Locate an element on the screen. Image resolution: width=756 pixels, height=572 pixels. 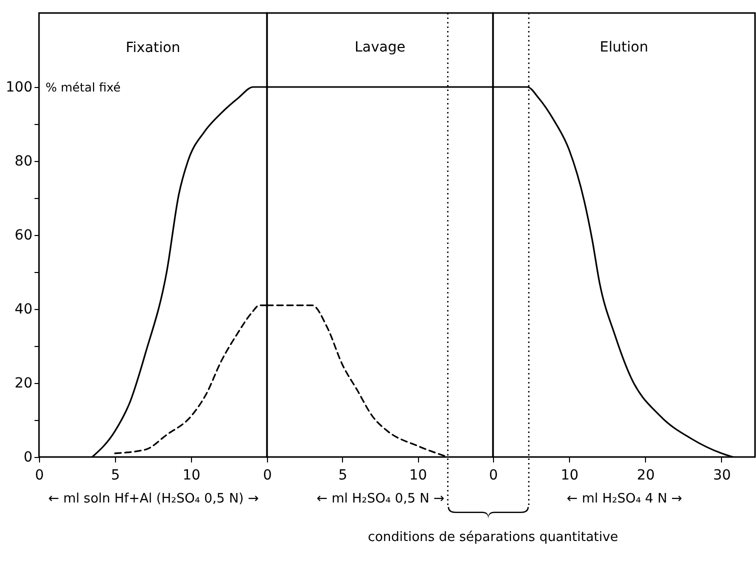
text: Elution is located at coordinates (624, 47).